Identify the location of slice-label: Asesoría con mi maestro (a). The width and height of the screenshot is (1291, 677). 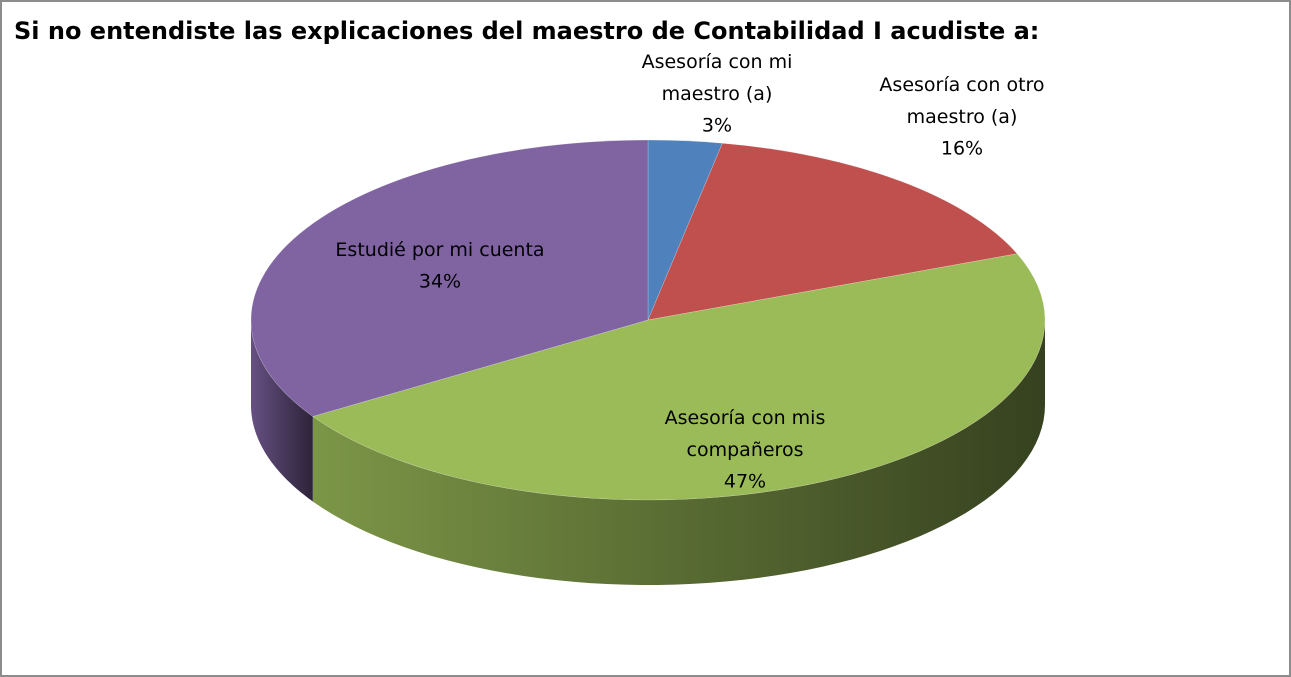
(717, 78).